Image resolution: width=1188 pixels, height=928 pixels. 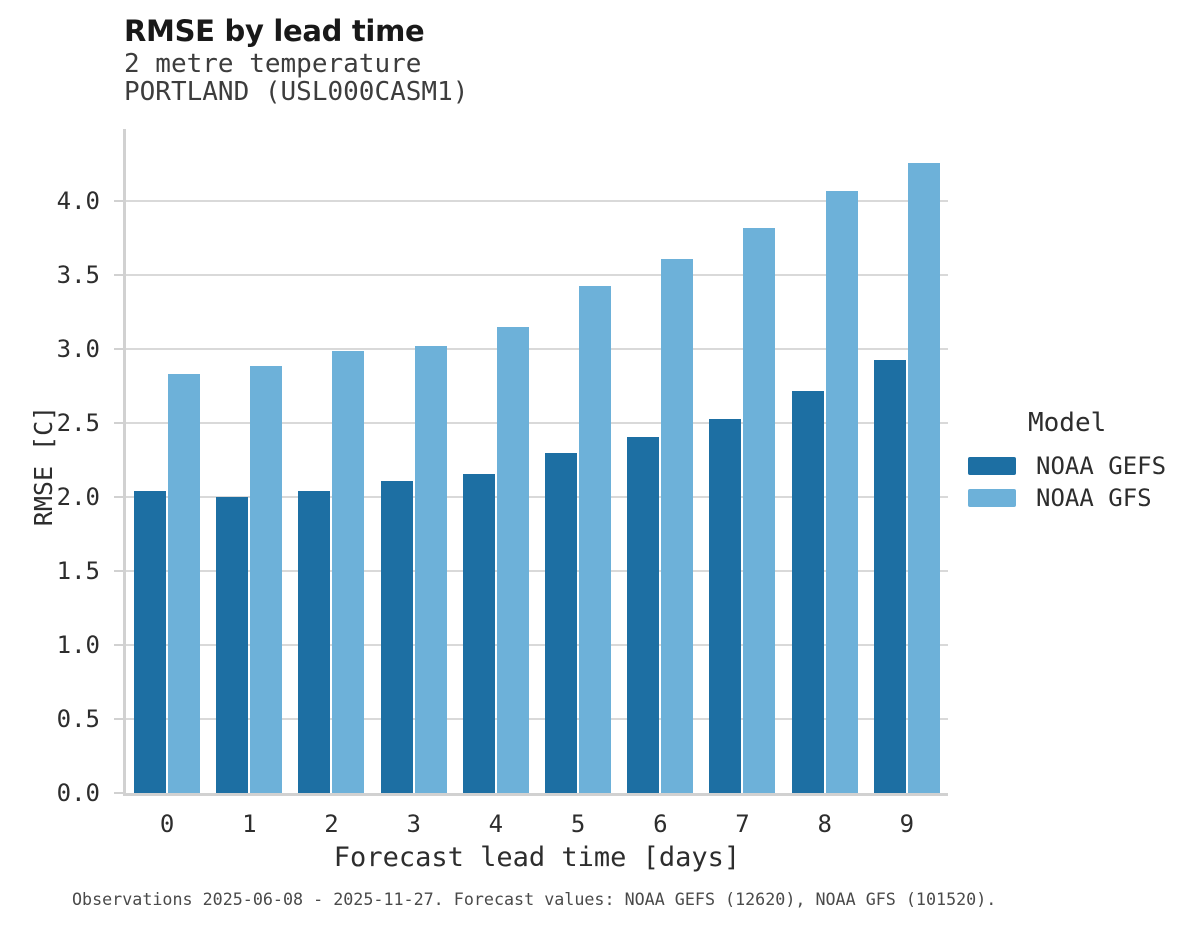 What do you see at coordinates (78, 793) in the screenshot?
I see `y-tick-label: 0.0` at bounding box center [78, 793].